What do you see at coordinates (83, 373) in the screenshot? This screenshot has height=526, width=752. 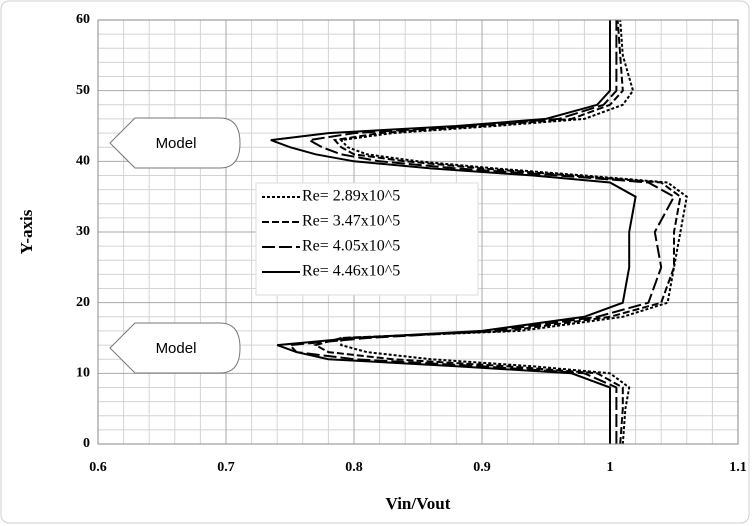 I see `y-tick-label: 10` at bounding box center [83, 373].